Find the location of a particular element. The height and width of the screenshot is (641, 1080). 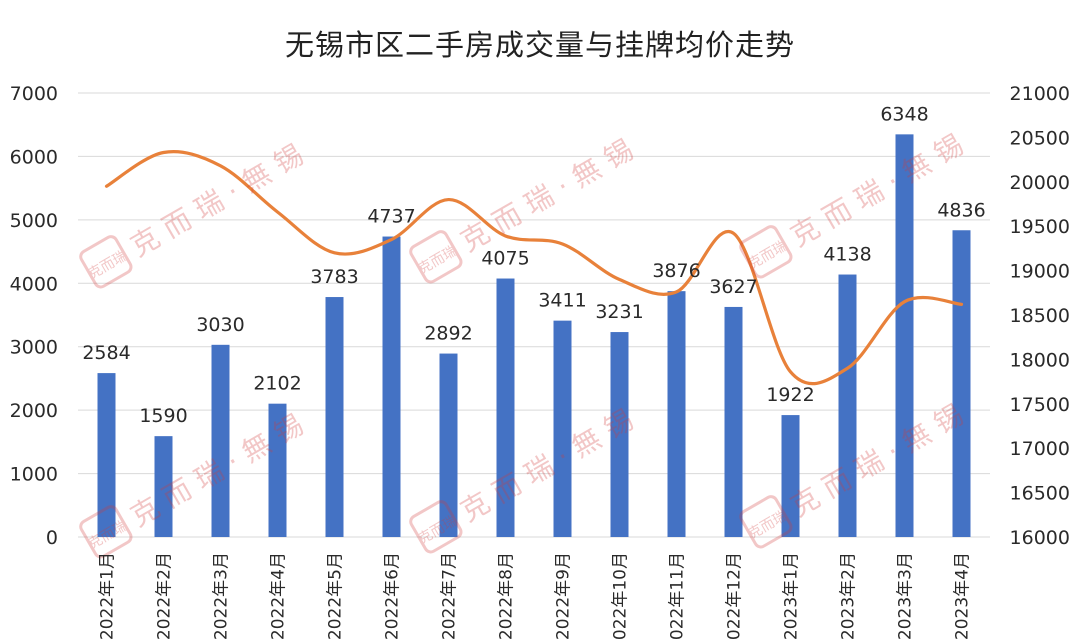

x-tick-label: 2023年2月 is located at coordinates (849, 596).